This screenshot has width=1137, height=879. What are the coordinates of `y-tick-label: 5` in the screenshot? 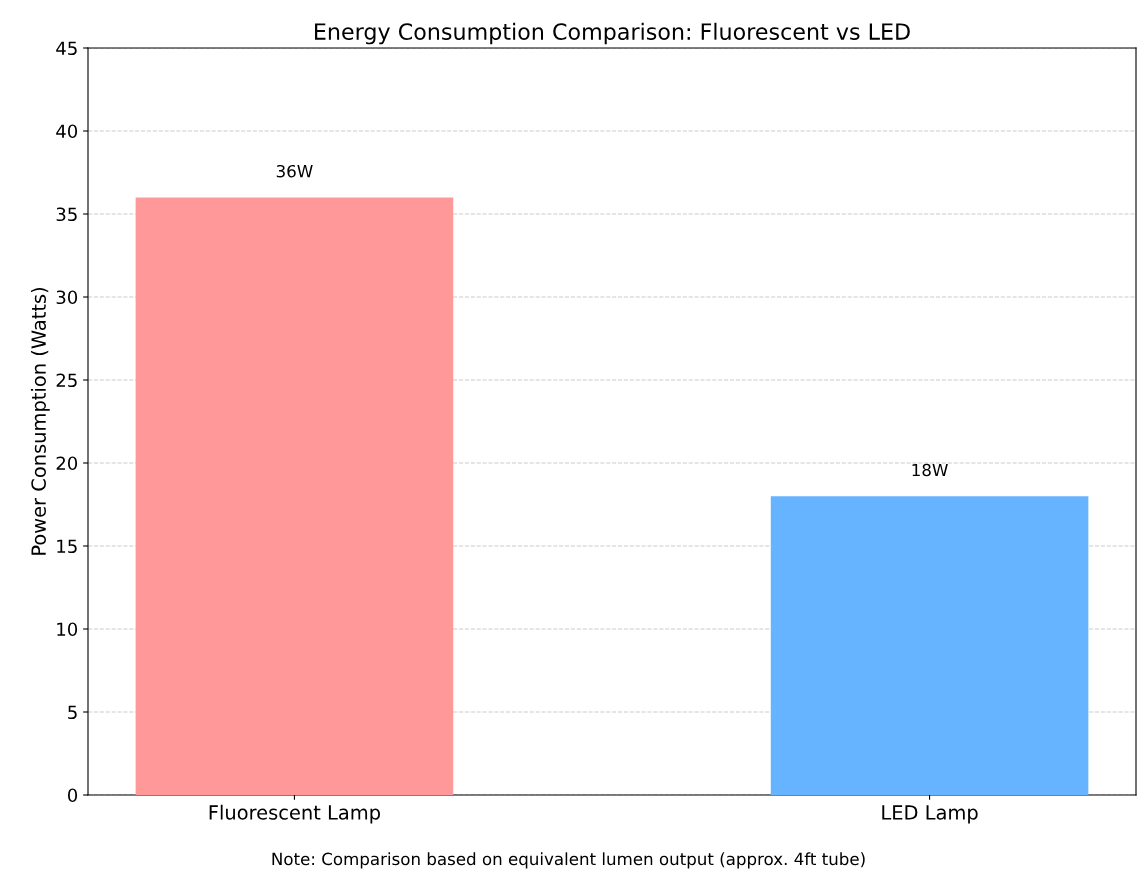 It's located at (72, 712).